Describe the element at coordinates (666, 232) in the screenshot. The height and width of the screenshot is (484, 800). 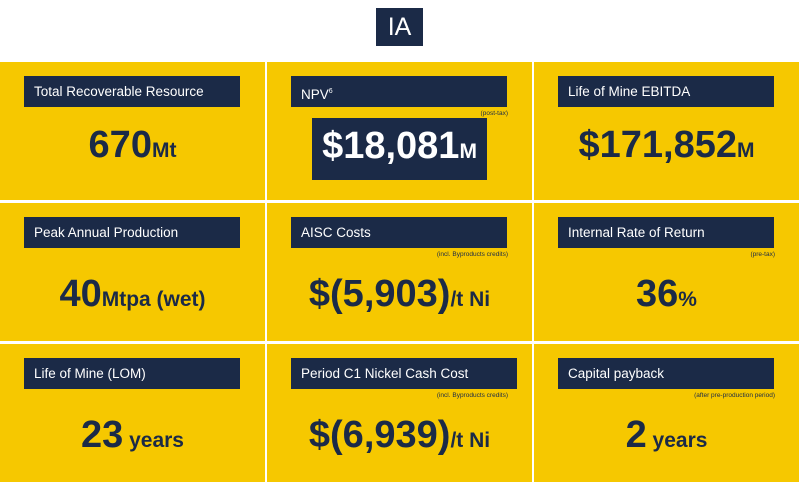
I see `card-label: Internal Rate of Return` at that location.